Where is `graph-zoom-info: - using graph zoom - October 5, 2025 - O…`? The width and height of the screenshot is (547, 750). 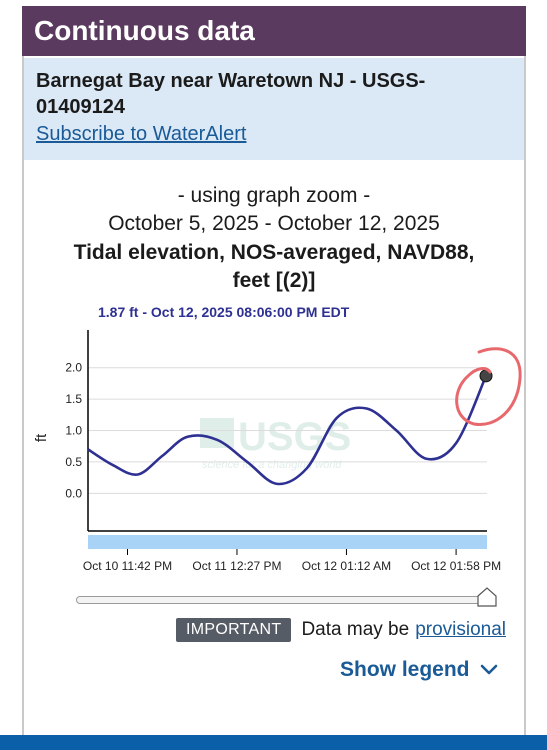
graph-zoom-info: - using graph zoom - October 5, 2025 - O… is located at coordinates (274, 210).